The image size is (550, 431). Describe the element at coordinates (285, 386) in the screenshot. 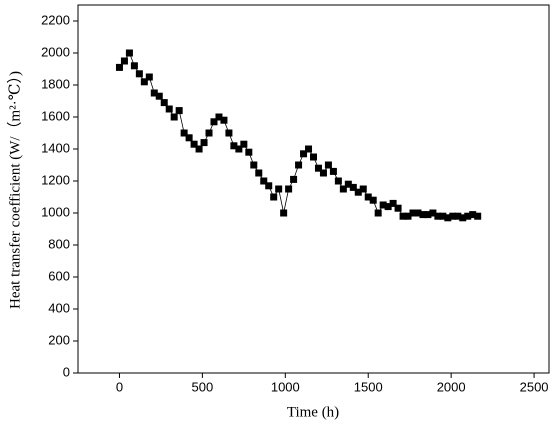

I see `x-tick-label: 1000` at that location.